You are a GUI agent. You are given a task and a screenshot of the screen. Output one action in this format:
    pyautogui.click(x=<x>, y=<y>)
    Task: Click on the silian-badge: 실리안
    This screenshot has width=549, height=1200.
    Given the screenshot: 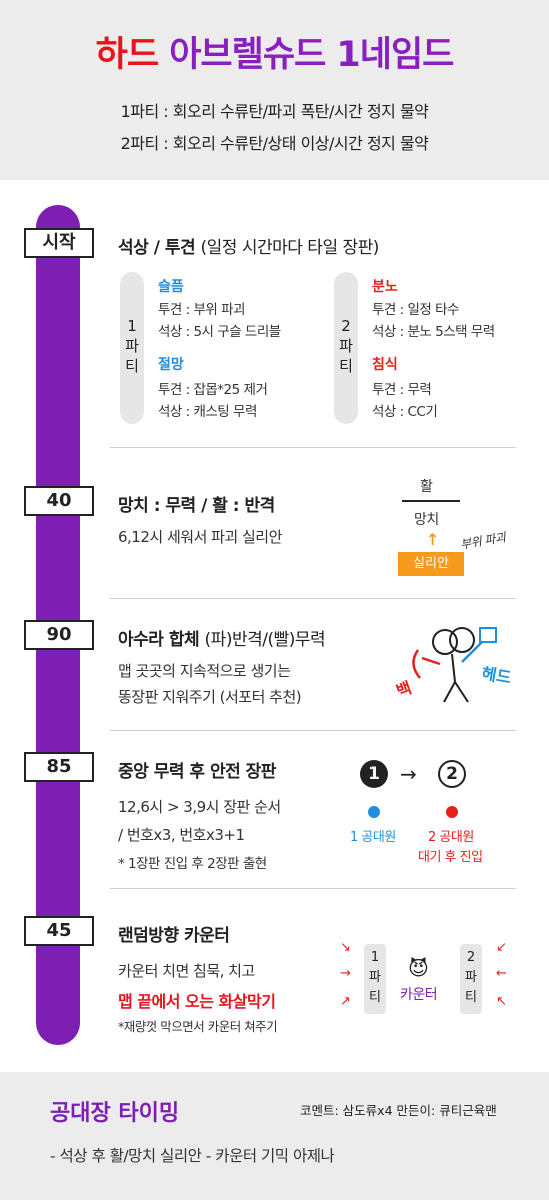 What is the action you would take?
    pyautogui.click(x=431, y=564)
    